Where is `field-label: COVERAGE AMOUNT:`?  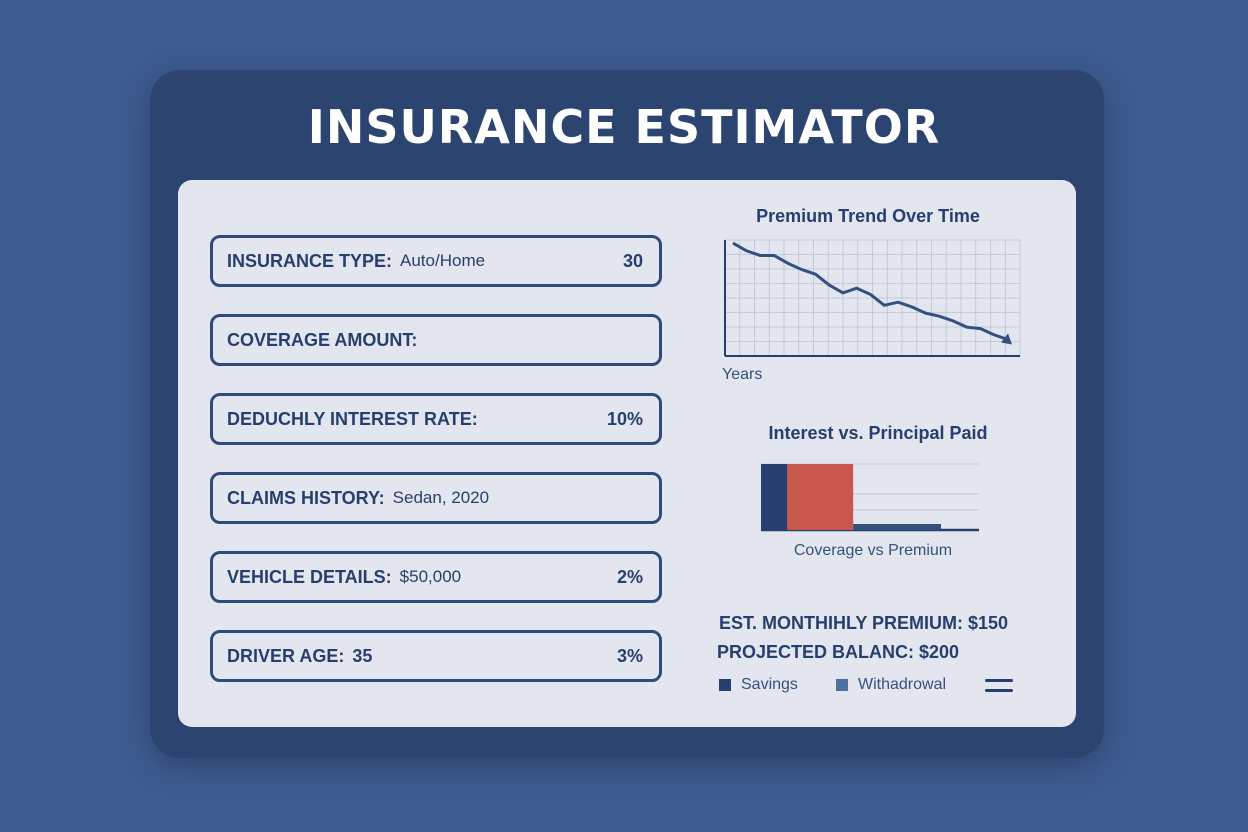 field-label: COVERAGE AMOUNT: is located at coordinates (322, 339).